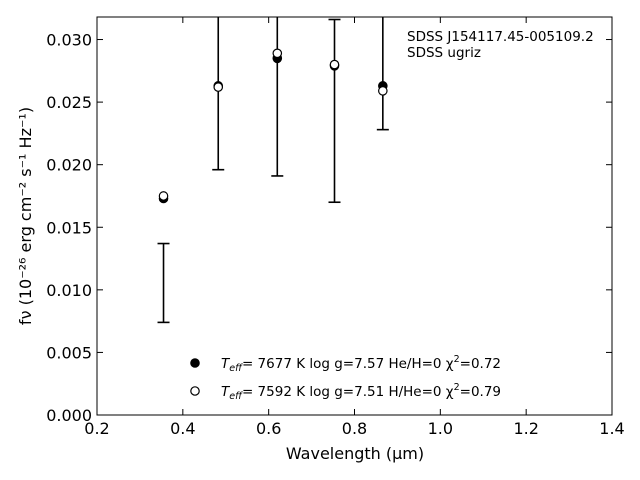 The width and height of the screenshot is (640, 480). I want to click on x-tick-label: 0.8, so click(354, 428).